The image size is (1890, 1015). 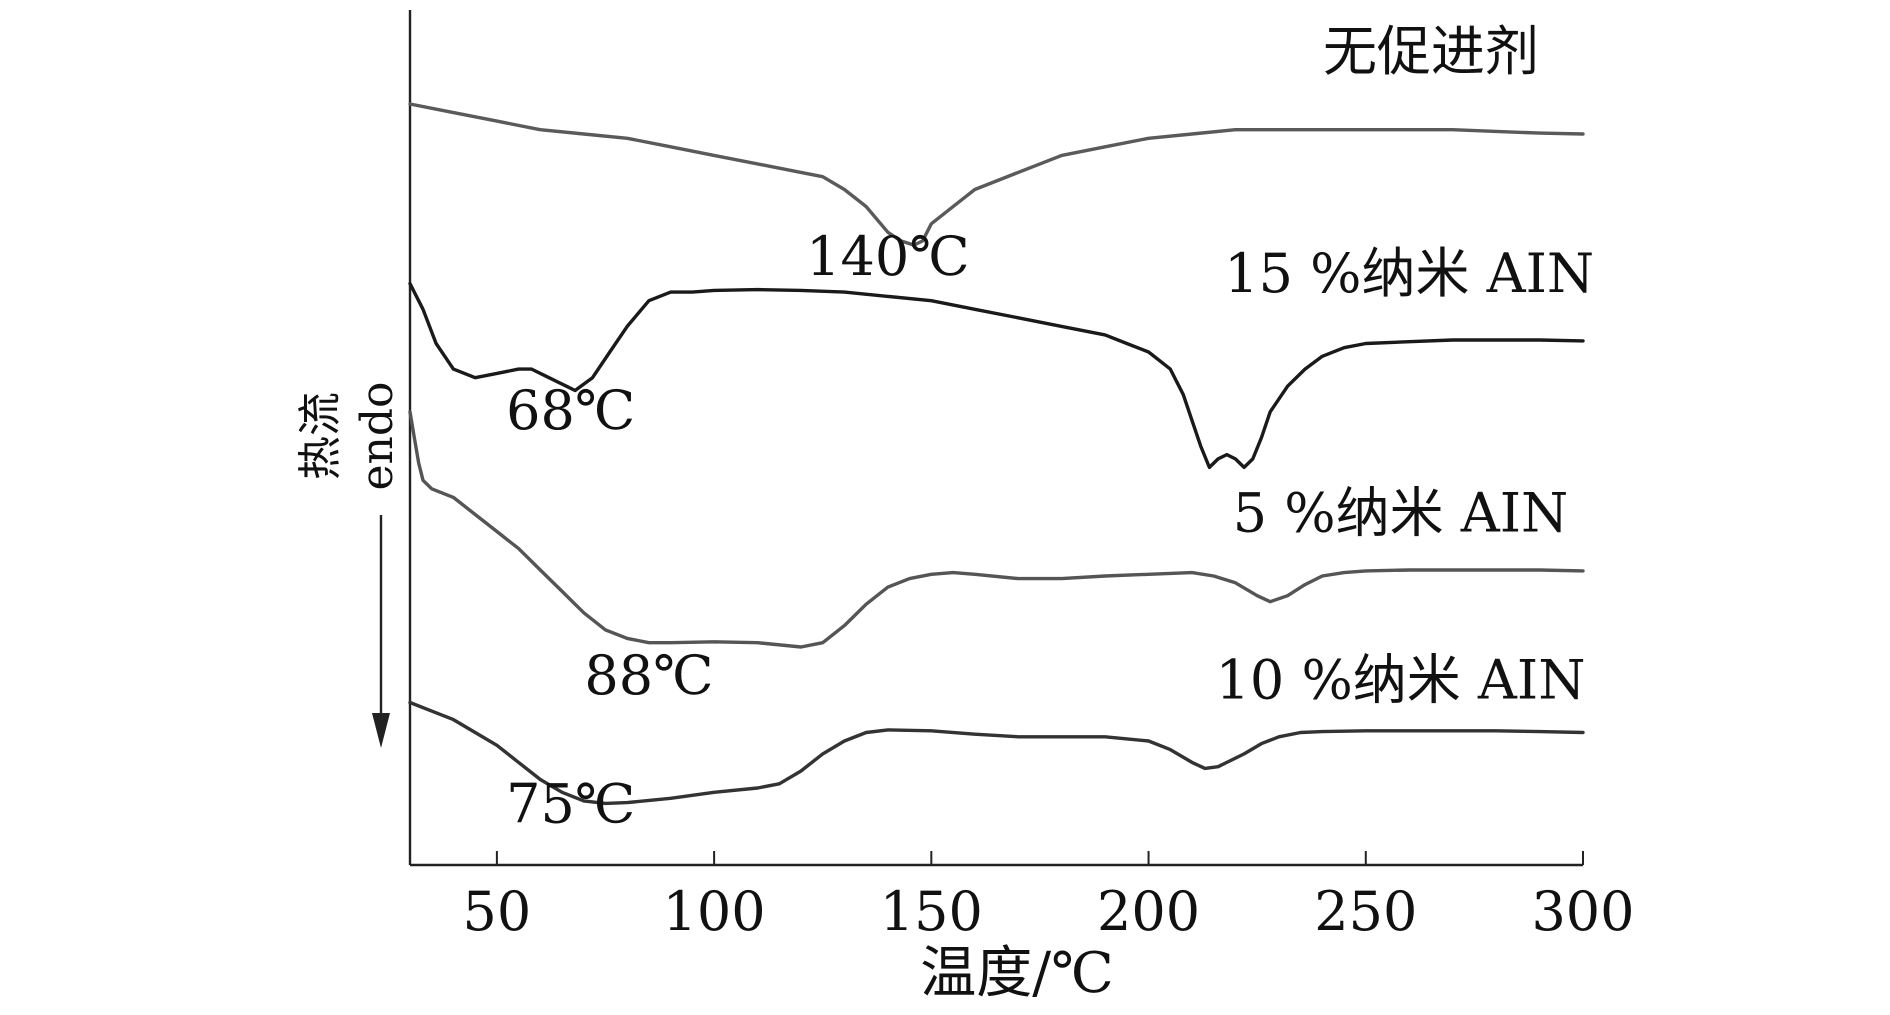 I want to click on x-tick-label-200: 200, so click(x=1148, y=911).